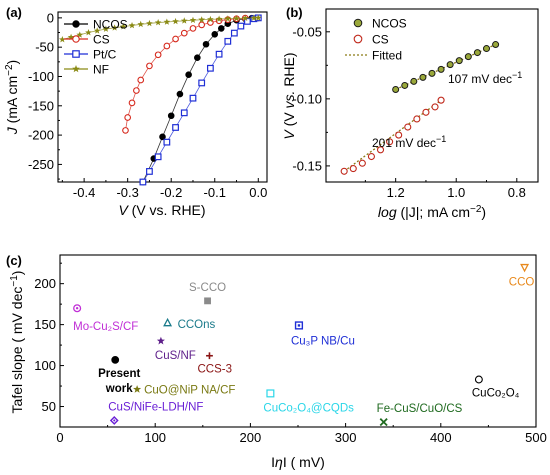  I want to click on panel-b-y-axis-label: V (V vs. RHE), so click(289, 95).